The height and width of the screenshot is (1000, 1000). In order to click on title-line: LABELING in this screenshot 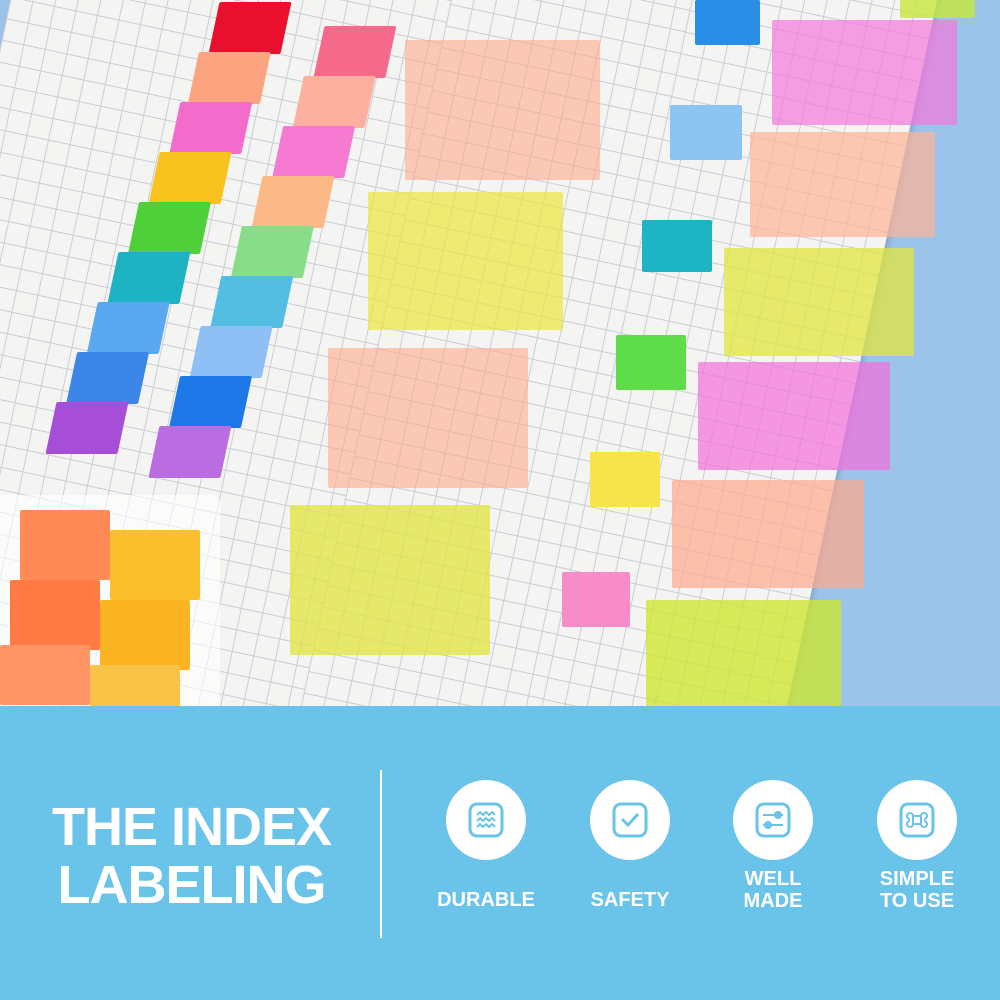, I will do `click(192, 885)`.